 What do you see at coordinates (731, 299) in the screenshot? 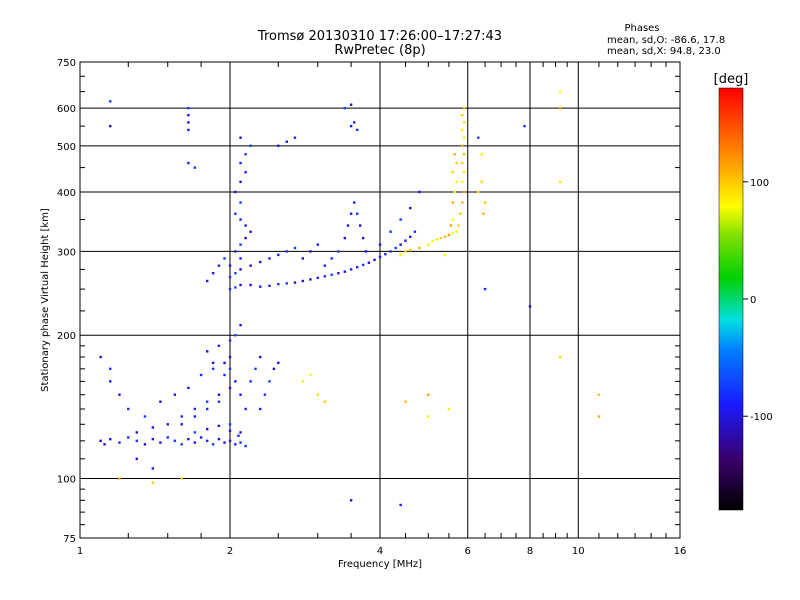
I see `colorbar` at bounding box center [731, 299].